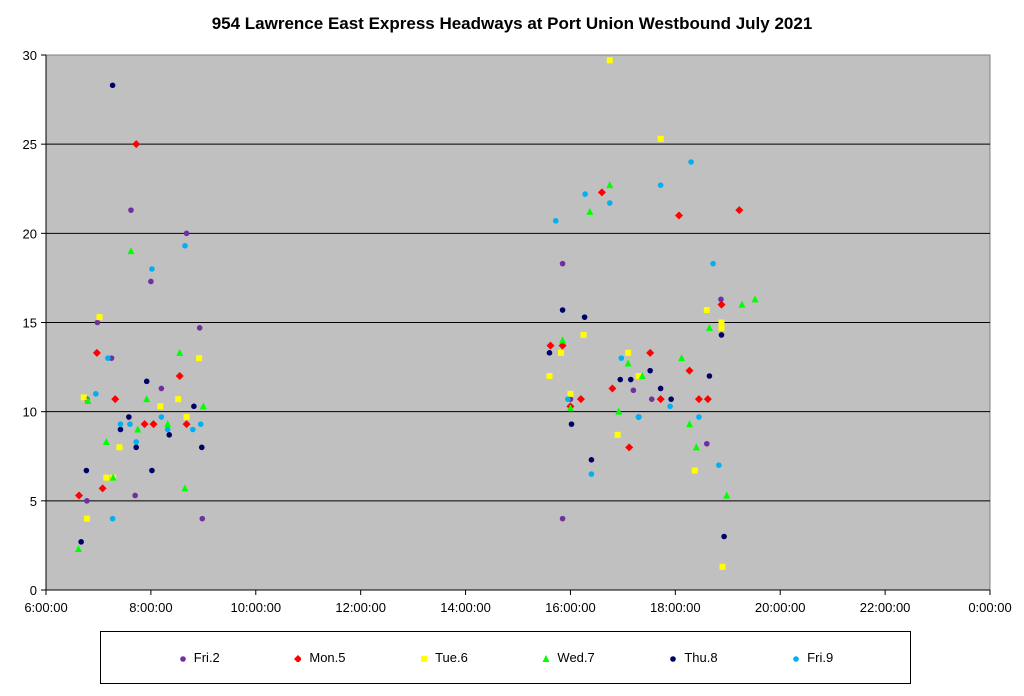 The width and height of the screenshot is (1024, 696). I want to click on x-tick-label: 0:00:00, so click(989, 607).